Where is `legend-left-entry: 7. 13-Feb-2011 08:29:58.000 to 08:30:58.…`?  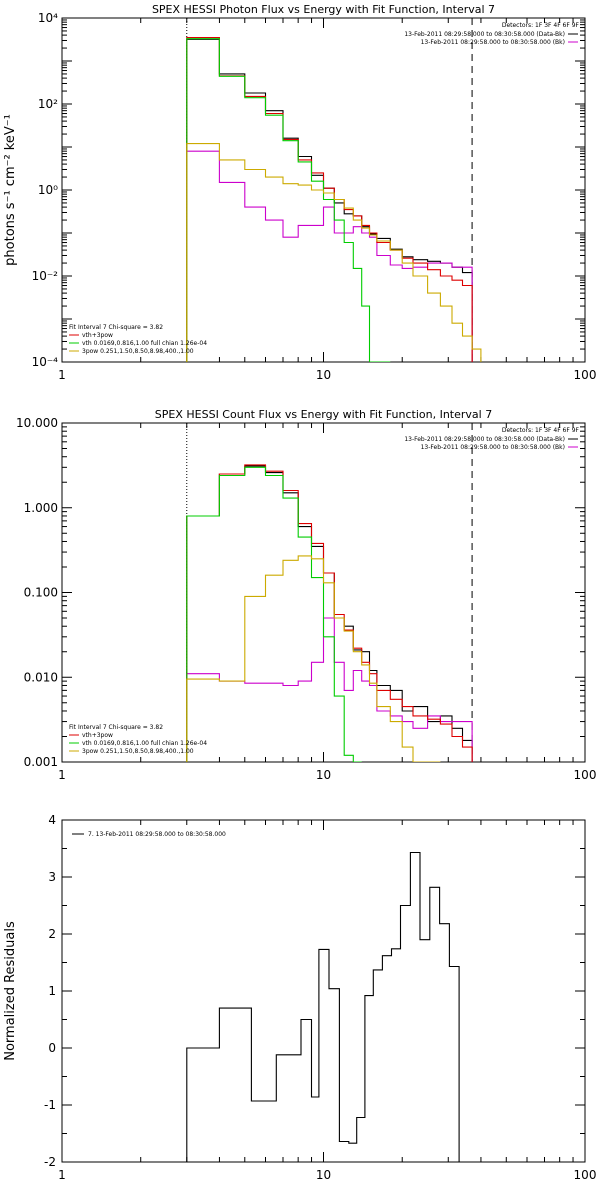 legend-left-entry: 7. 13-Feb-2011 08:29:58.000 to 08:30:58.… is located at coordinates (157, 834).